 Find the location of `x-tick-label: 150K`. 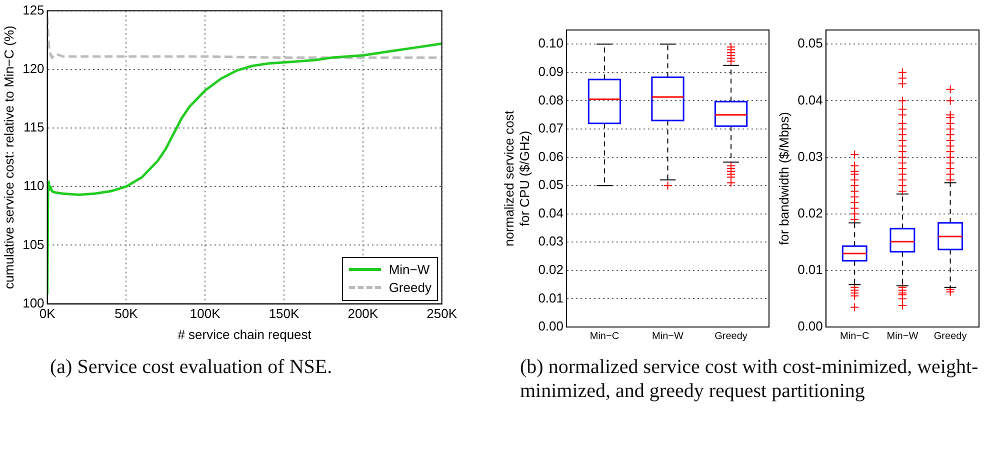

x-tick-label: 150K is located at coordinates (284, 314).